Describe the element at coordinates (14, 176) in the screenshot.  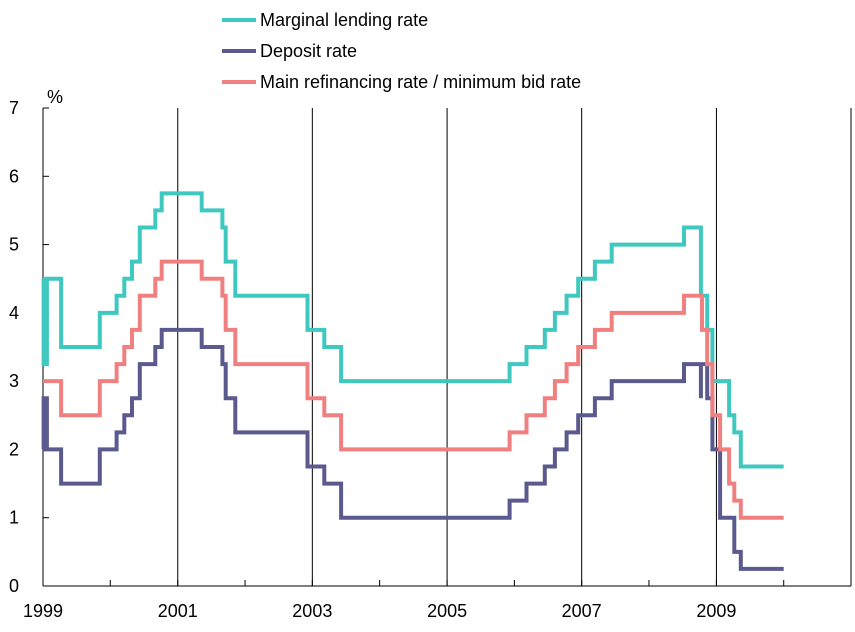
I see `y-tick-label-6: 6` at that location.